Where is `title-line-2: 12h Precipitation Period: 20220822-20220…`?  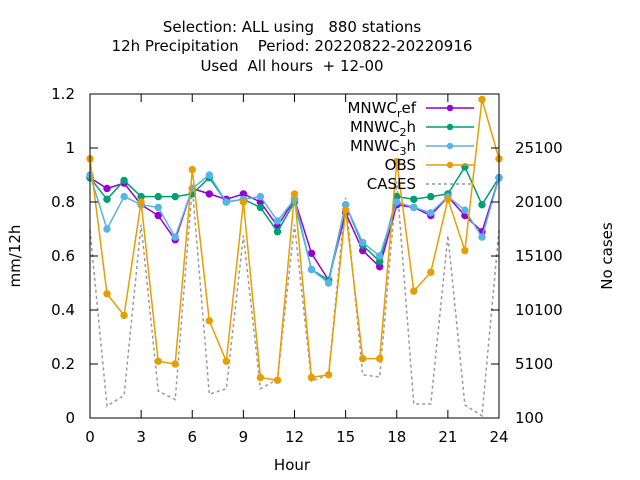 title-line-2: 12h Precipitation Period: 20220822-20220… is located at coordinates (292, 46).